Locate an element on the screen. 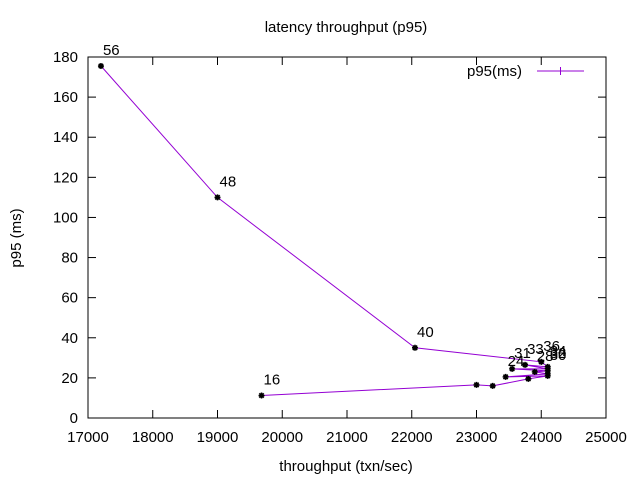  y-tick-label: 40 is located at coordinates (69, 338).